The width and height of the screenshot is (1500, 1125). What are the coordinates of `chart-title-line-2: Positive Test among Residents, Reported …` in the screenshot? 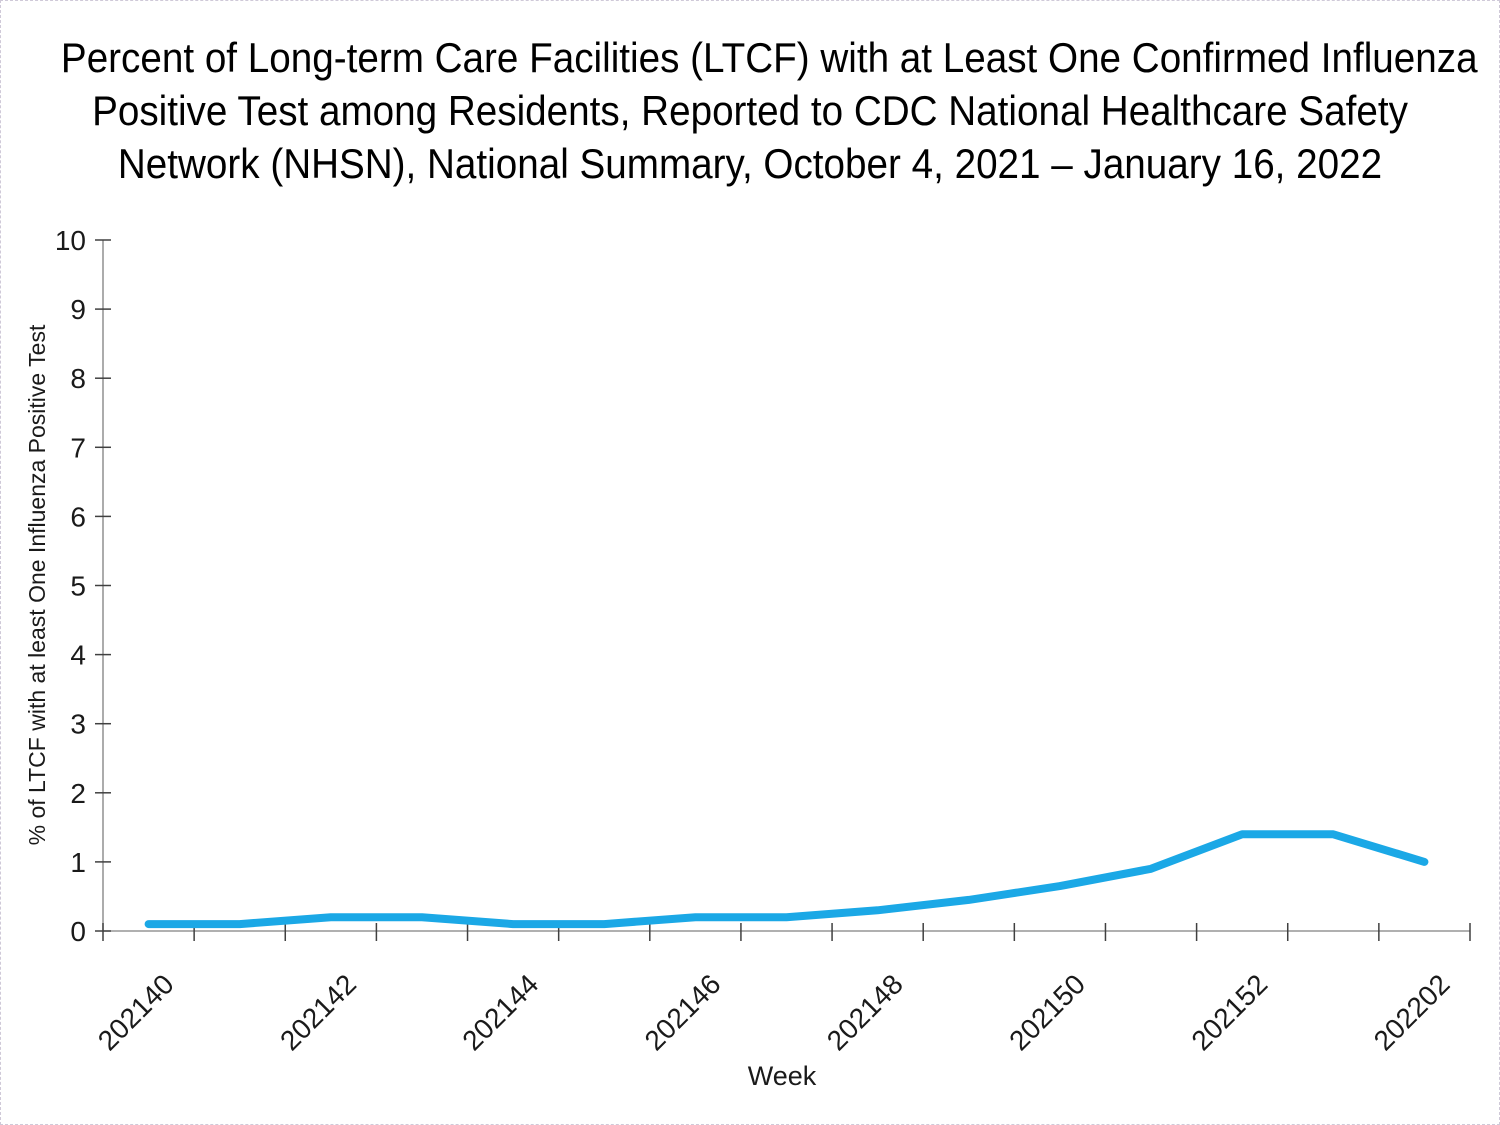 It's located at (750, 110).